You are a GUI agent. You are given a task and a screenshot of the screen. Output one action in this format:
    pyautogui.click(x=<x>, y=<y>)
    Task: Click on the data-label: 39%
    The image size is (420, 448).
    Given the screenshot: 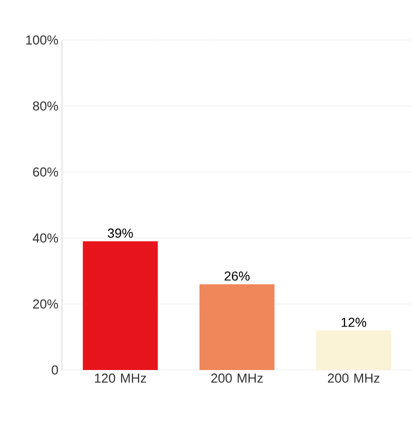 What is the action you would take?
    pyautogui.click(x=120, y=233)
    